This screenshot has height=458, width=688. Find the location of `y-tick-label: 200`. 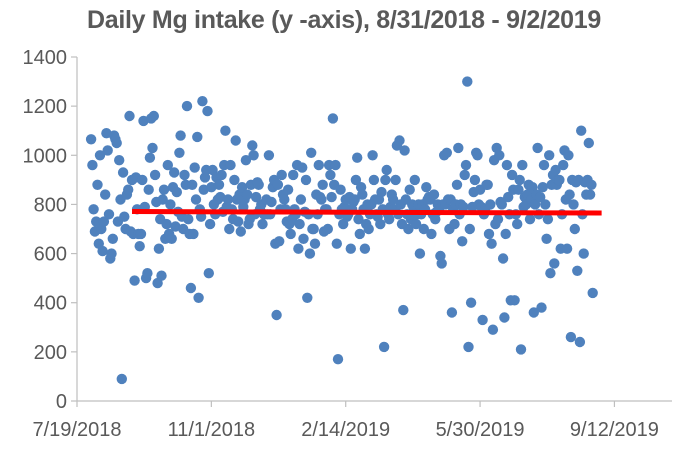

y-tick-label: 200 is located at coordinates (50, 353).